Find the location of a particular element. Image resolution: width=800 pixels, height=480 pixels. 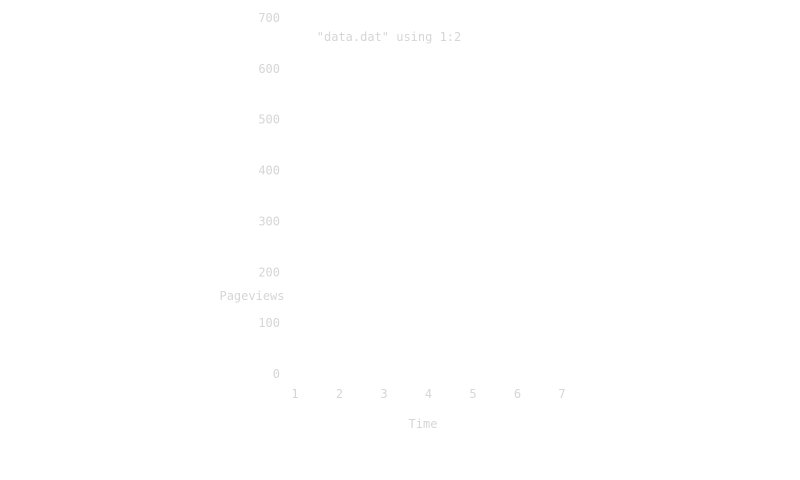

x-axis-label: Time is located at coordinates (423, 424).